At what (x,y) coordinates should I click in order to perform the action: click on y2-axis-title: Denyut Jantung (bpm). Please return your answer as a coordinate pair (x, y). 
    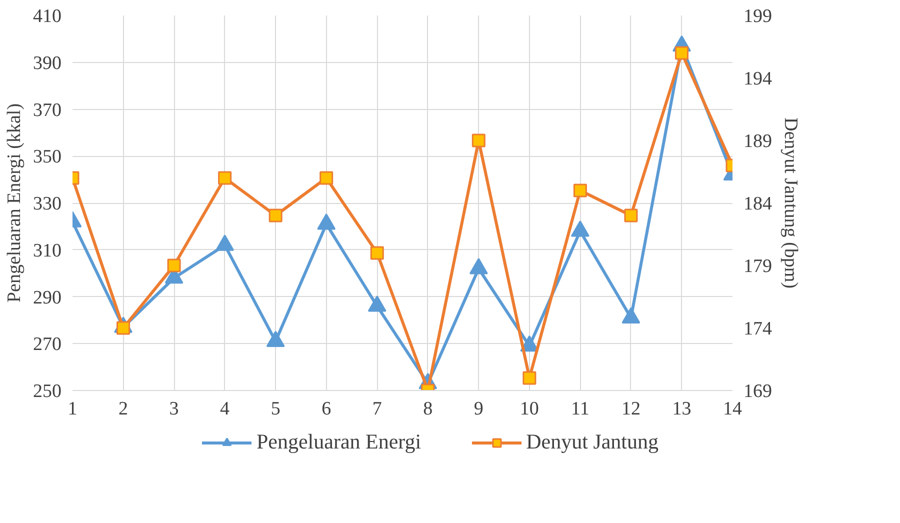
    Looking at the image, I should click on (790, 203).